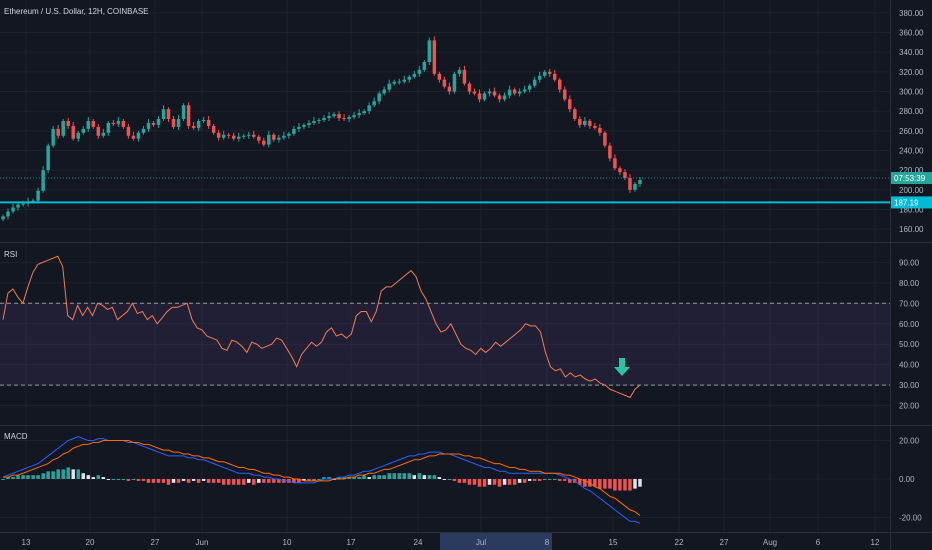 Image resolution: width=932 pixels, height=550 pixels. Describe the element at coordinates (911, 111) in the screenshot. I see `y-tick-label: 280.00` at that location.